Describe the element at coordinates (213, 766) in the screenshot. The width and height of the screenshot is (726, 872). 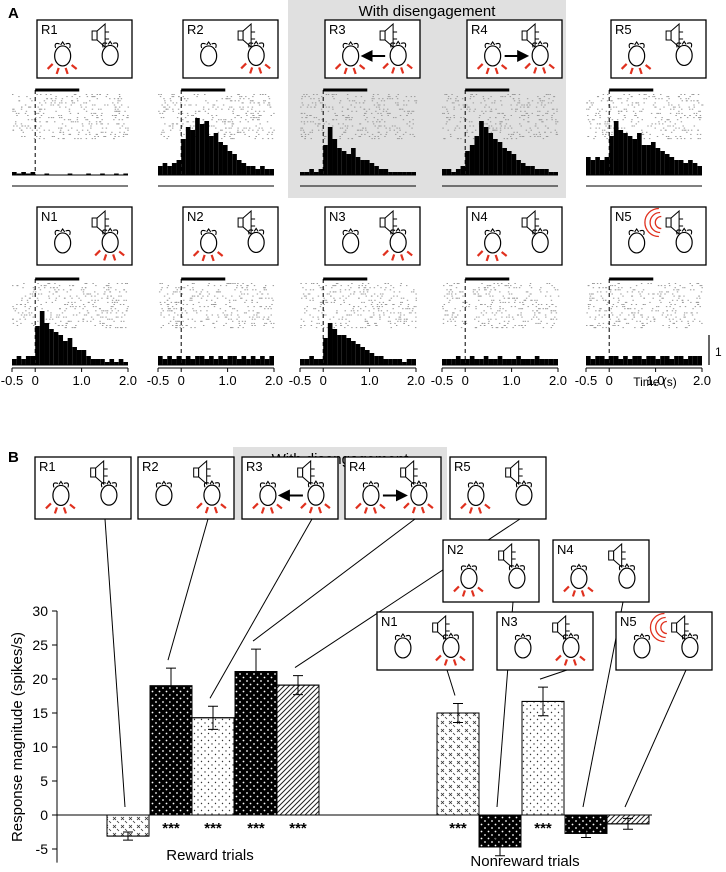
I see `bar-pattern` at that location.